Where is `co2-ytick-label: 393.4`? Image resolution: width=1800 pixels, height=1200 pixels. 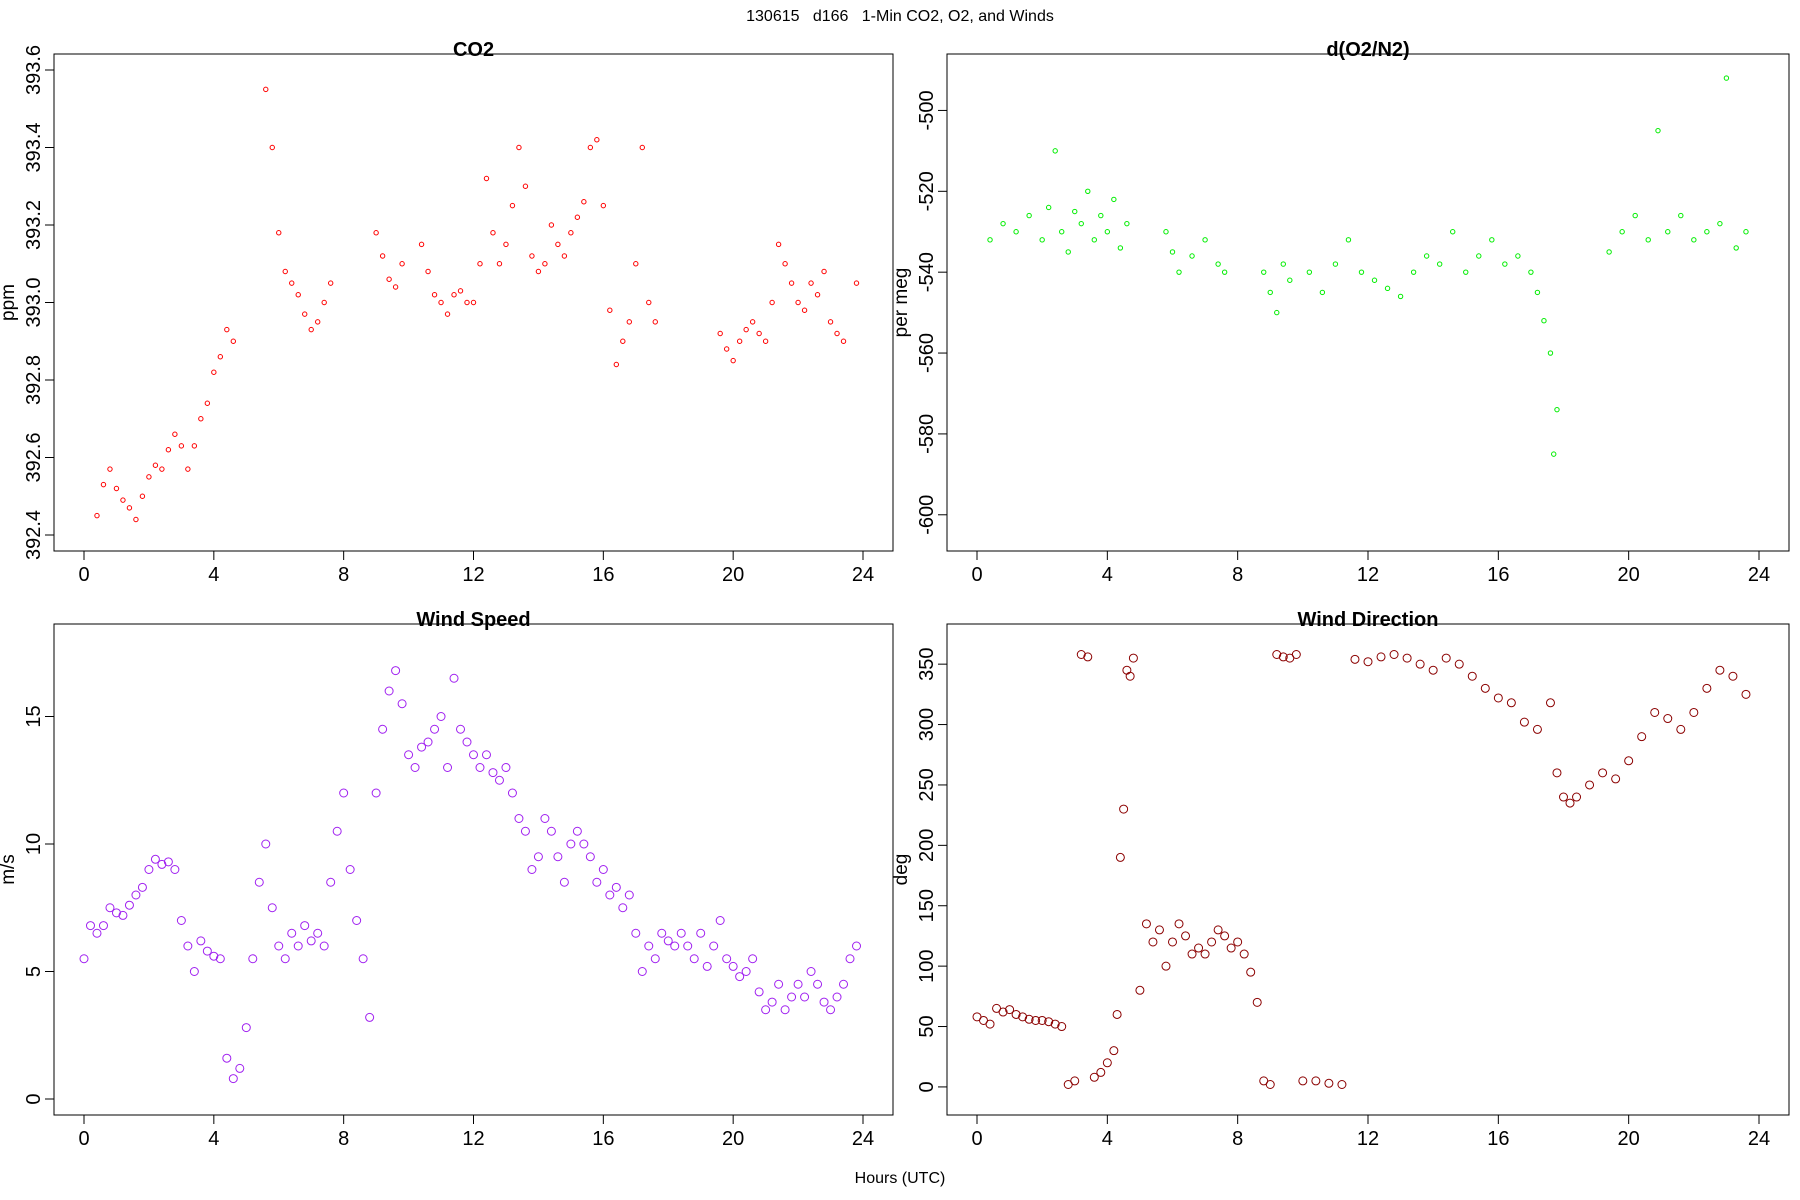 co2-ytick-label: 393.4 is located at coordinates (34, 147).